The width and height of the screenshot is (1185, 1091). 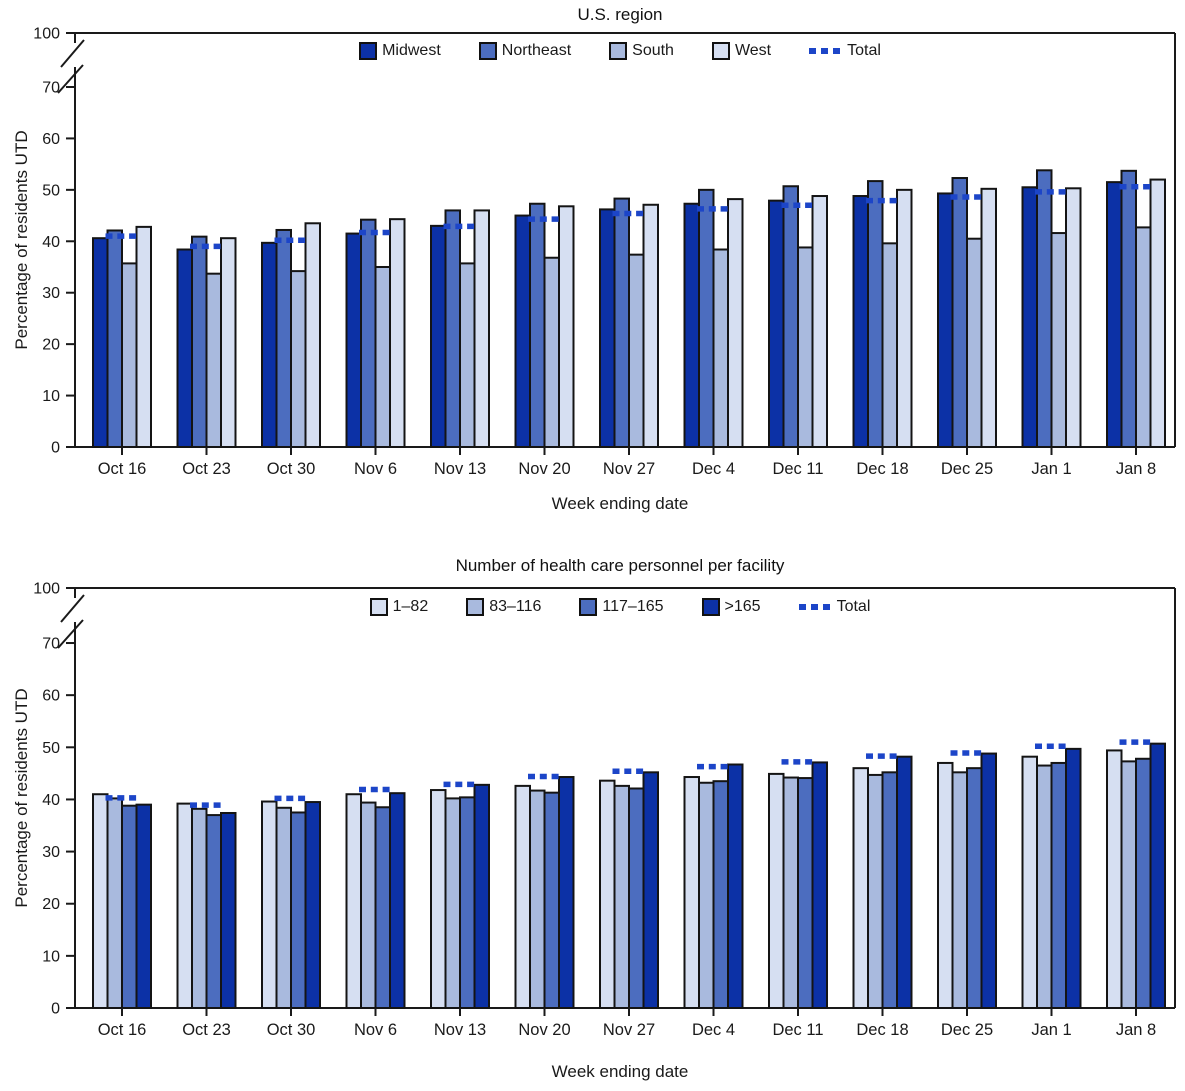 What do you see at coordinates (524, 51) in the screenshot?
I see `legend-item-northeast: Northeast` at bounding box center [524, 51].